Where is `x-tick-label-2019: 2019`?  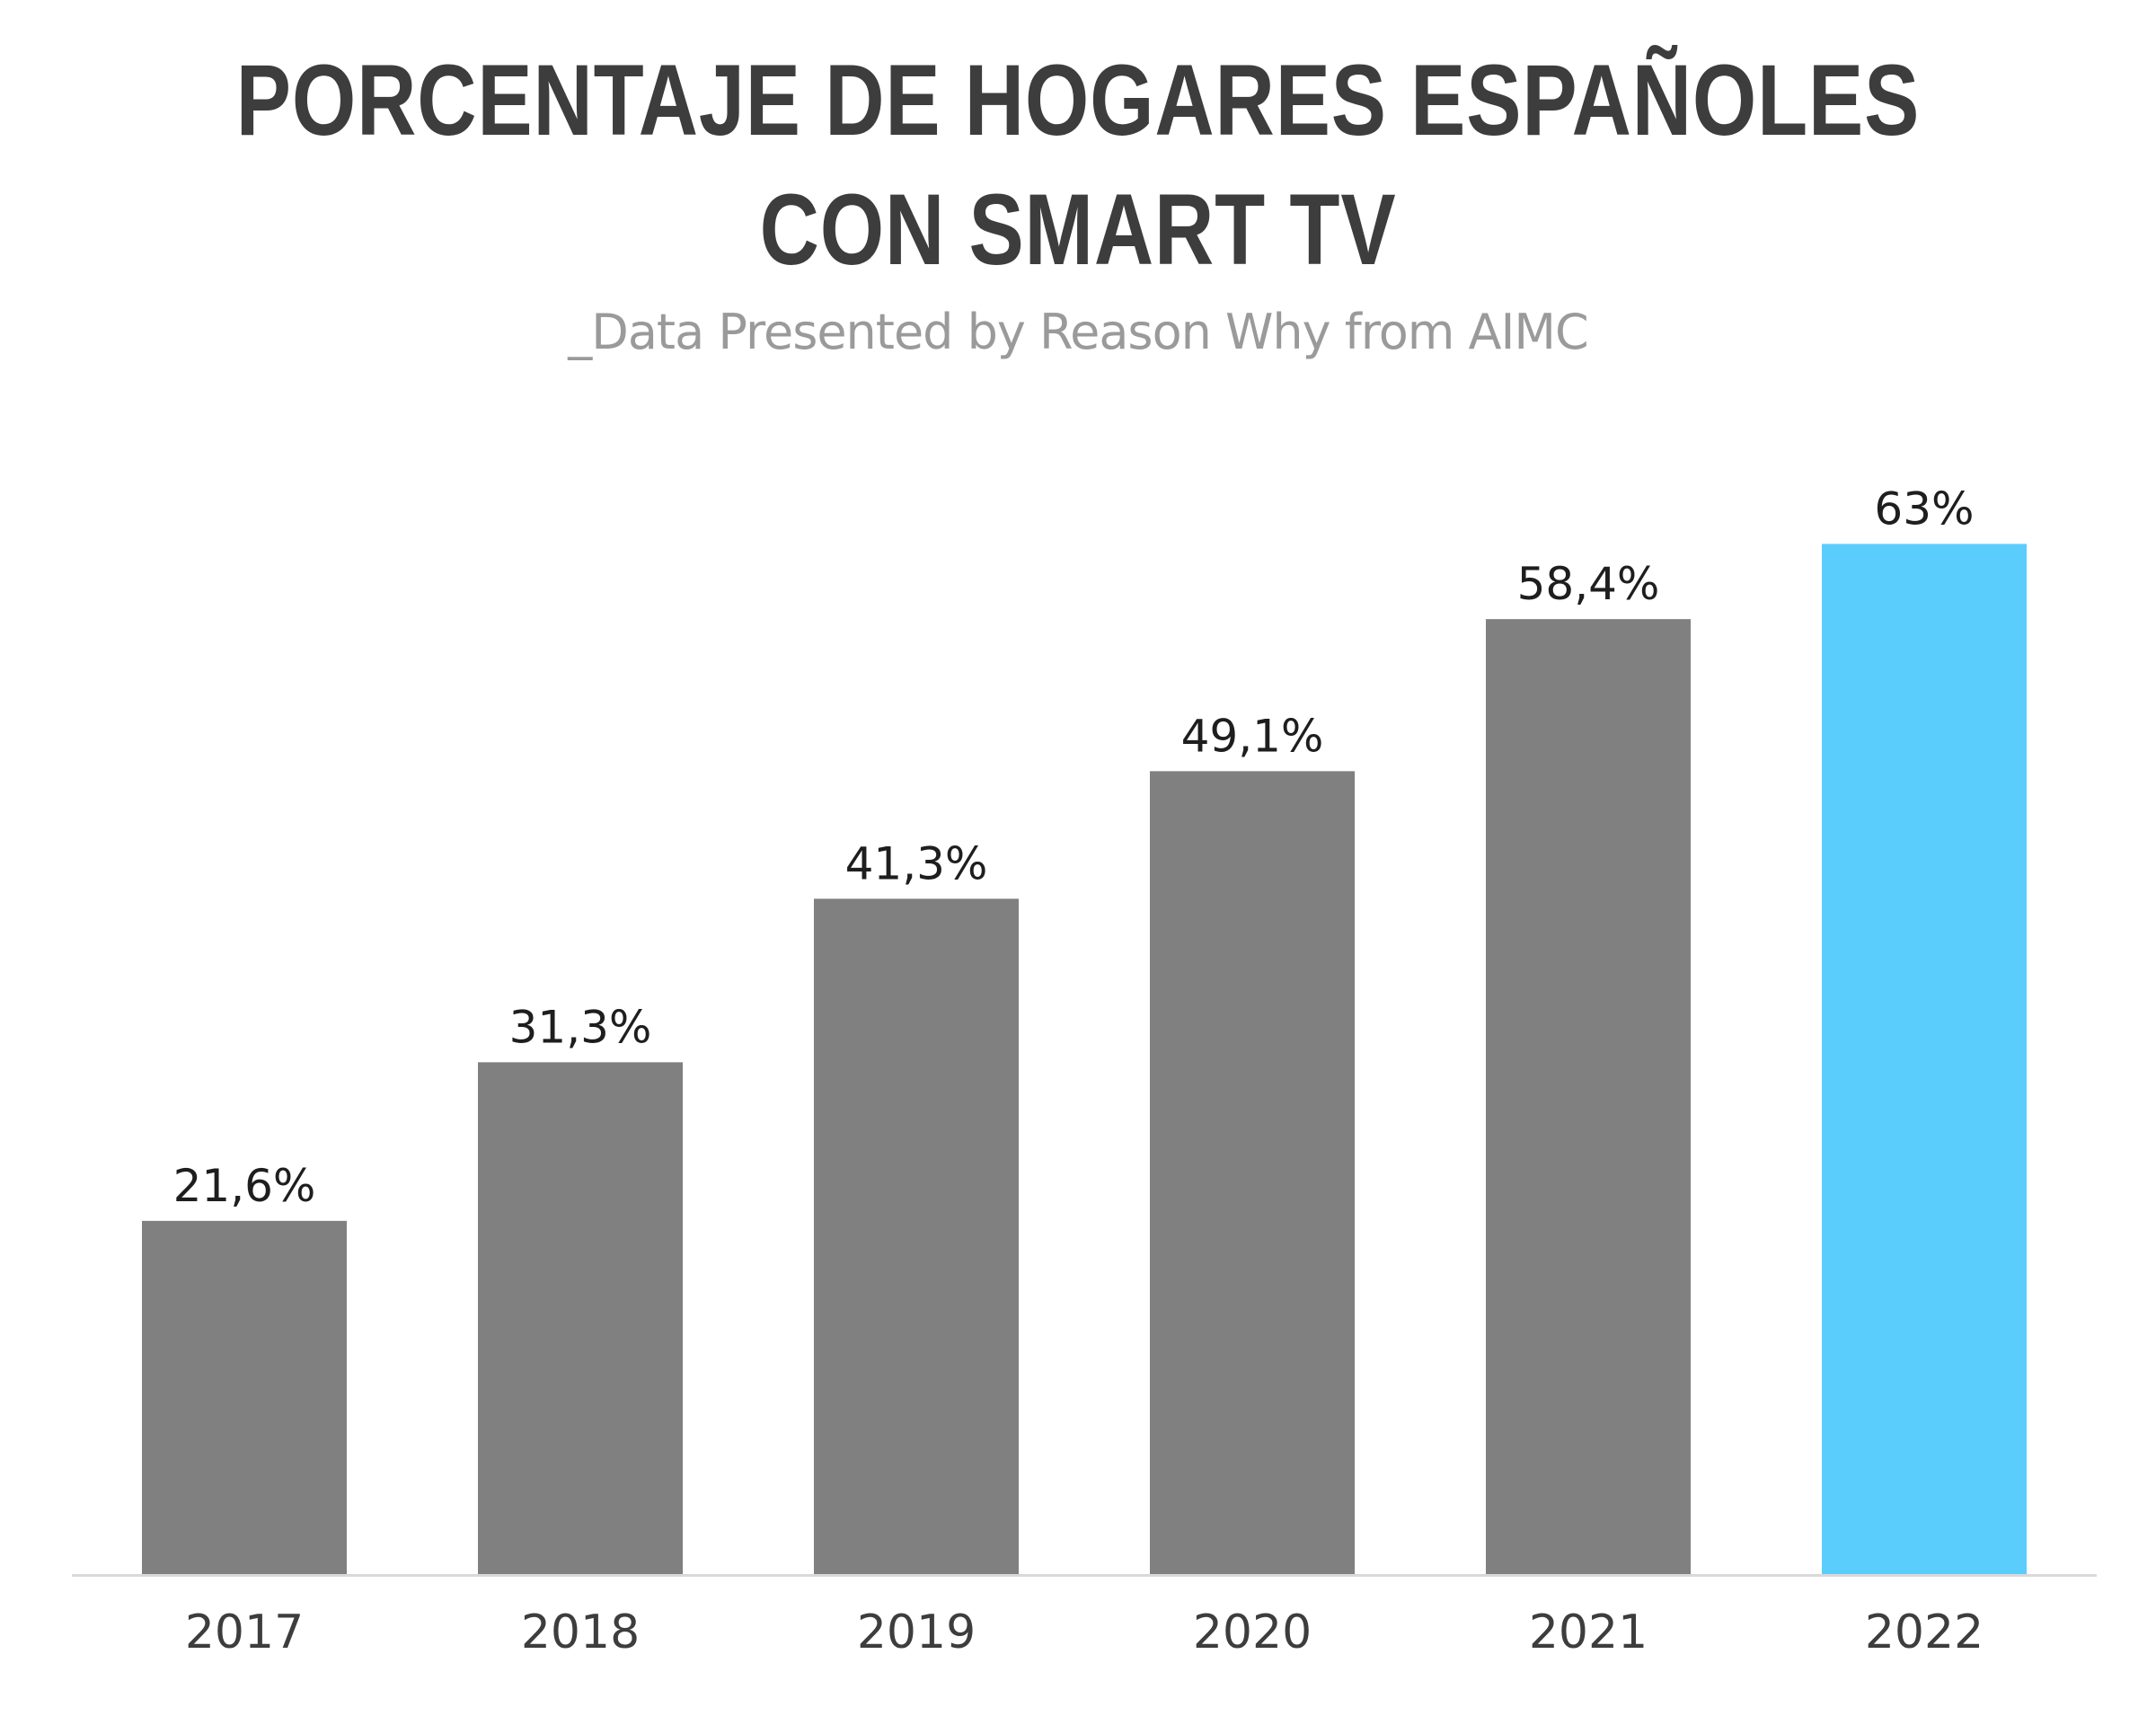
x-tick-label-2019: 2019 is located at coordinates (916, 1632).